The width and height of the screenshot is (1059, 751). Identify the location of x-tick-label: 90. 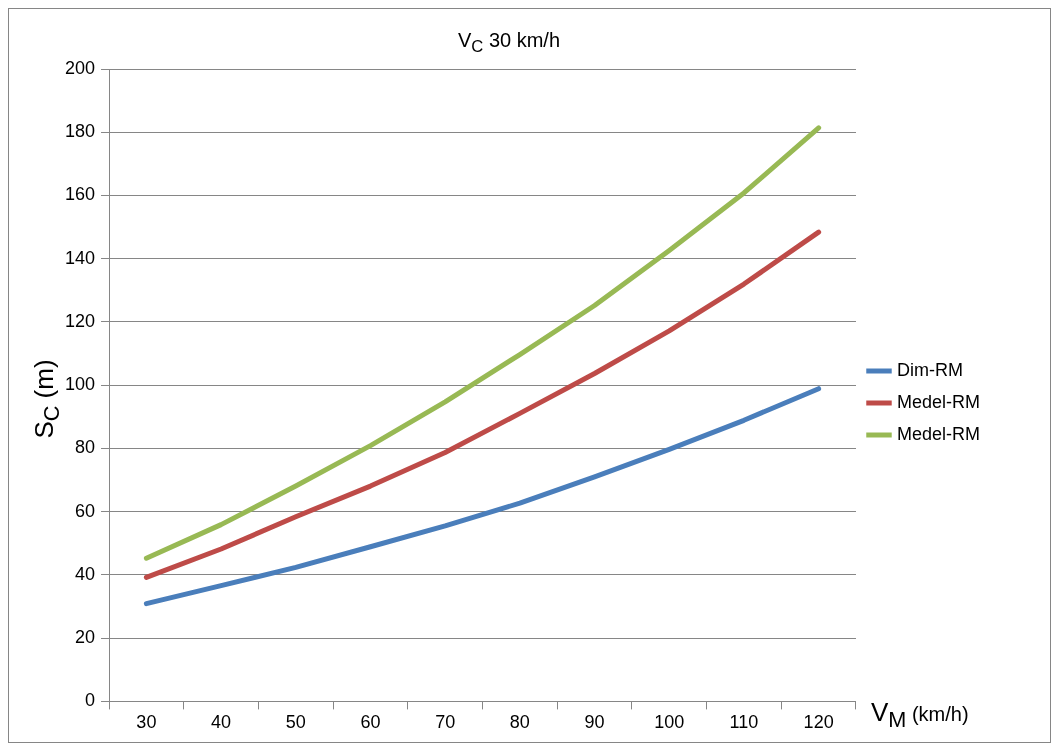
(594, 722).